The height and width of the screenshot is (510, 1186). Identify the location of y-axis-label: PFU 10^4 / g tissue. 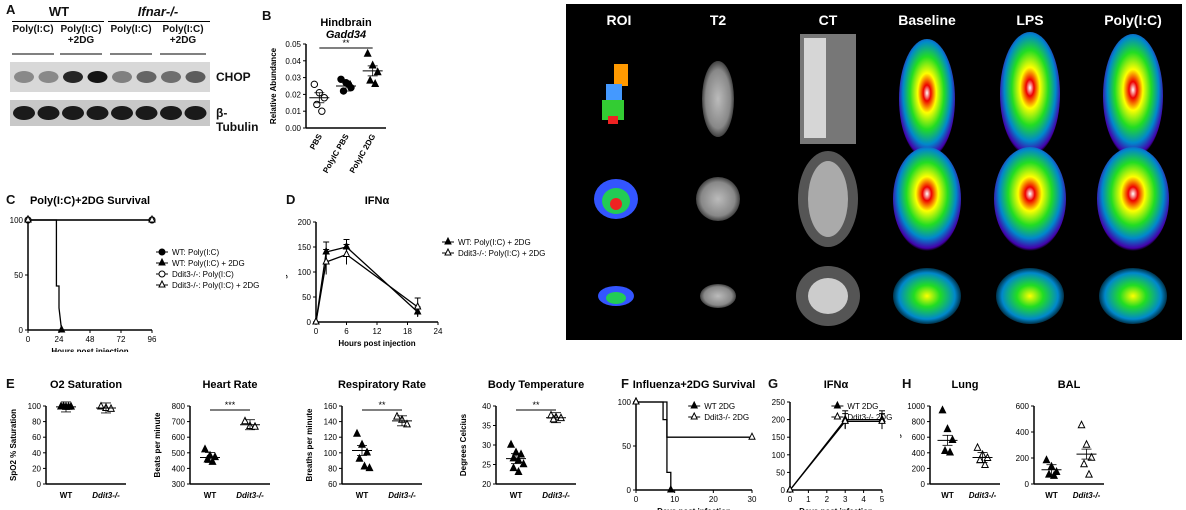
(901, 445).